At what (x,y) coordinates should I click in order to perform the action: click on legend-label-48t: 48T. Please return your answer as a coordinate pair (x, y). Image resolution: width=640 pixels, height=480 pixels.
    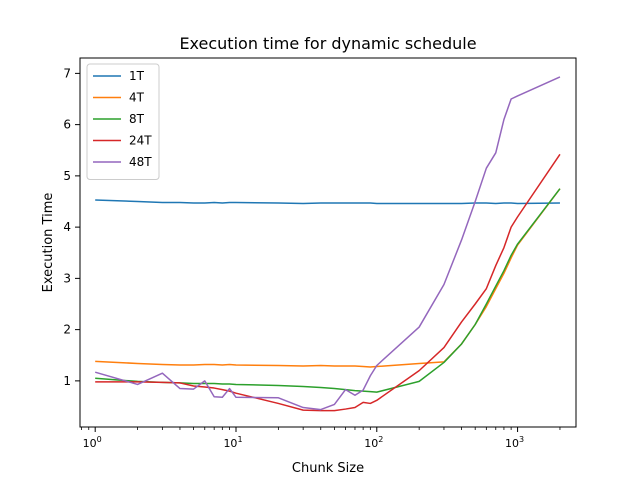
    Looking at the image, I should click on (140, 162).